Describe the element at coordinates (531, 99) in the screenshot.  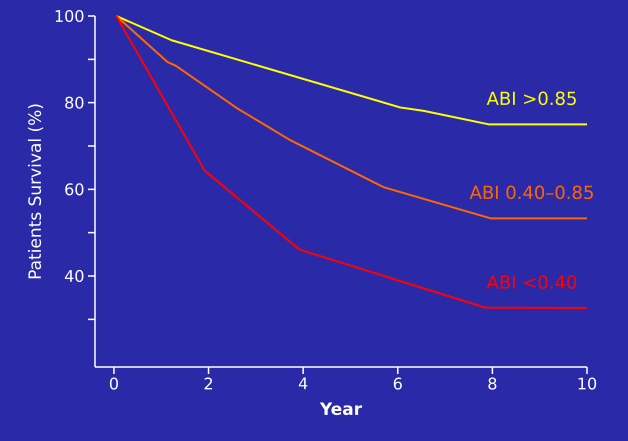
I see `series-label: ABI >0.85` at that location.